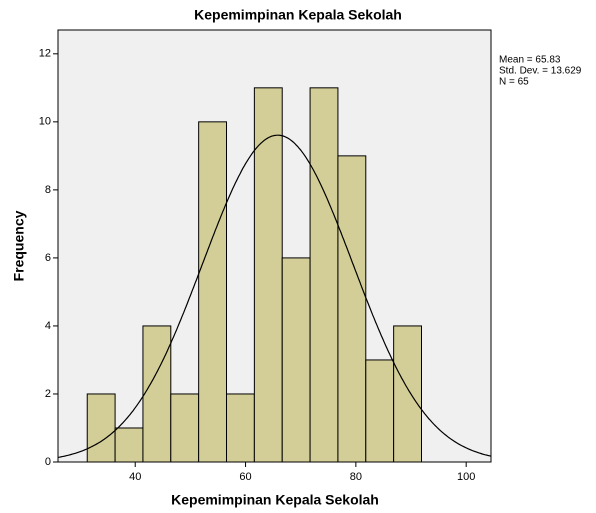 The height and width of the screenshot is (513, 596). What do you see at coordinates (356, 477) in the screenshot?
I see `x-tick-label: 80` at bounding box center [356, 477].